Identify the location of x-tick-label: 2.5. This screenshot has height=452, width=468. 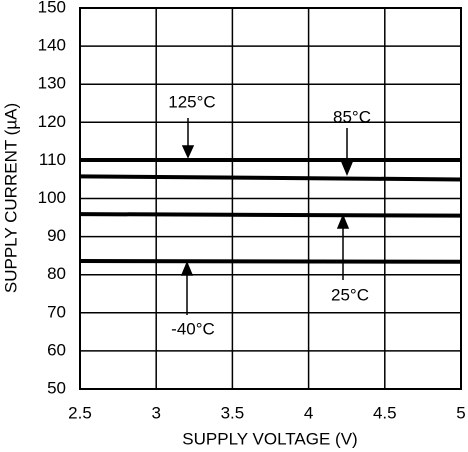
(80, 412).